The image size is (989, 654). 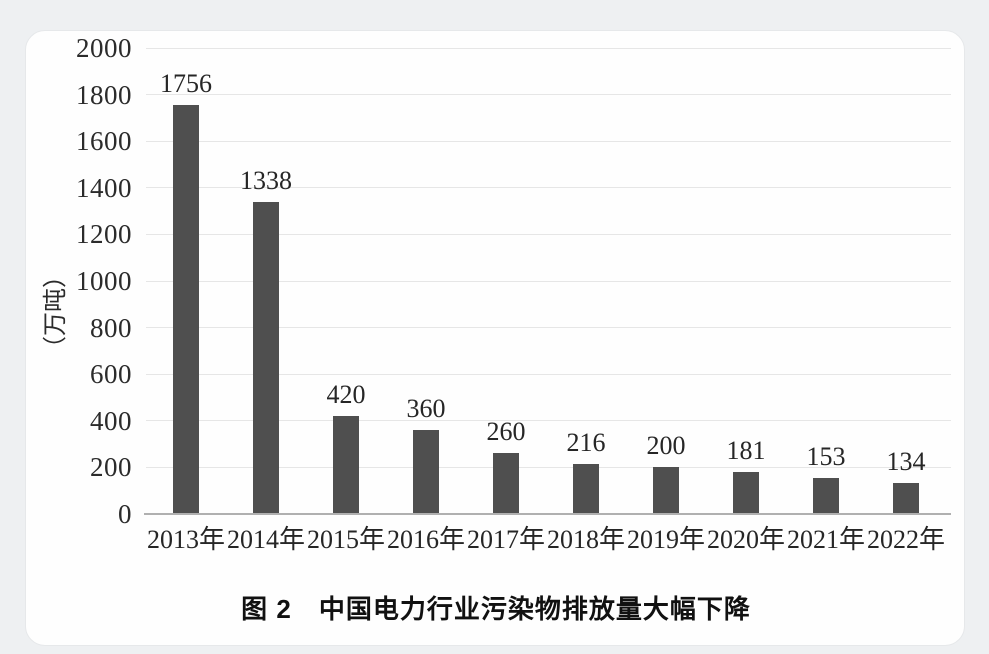 What do you see at coordinates (506, 432) in the screenshot?
I see `bar-value-label: 260` at bounding box center [506, 432].